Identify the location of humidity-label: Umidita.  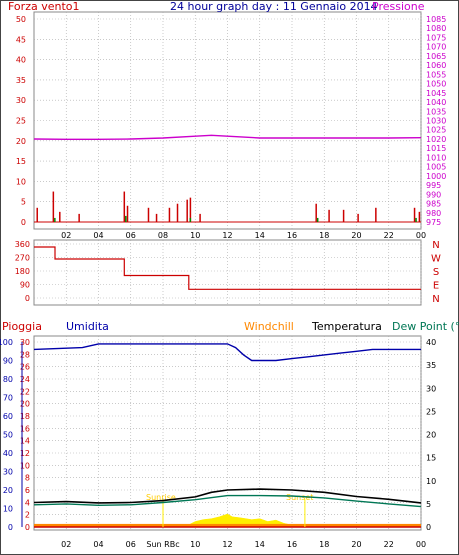
(87, 326).